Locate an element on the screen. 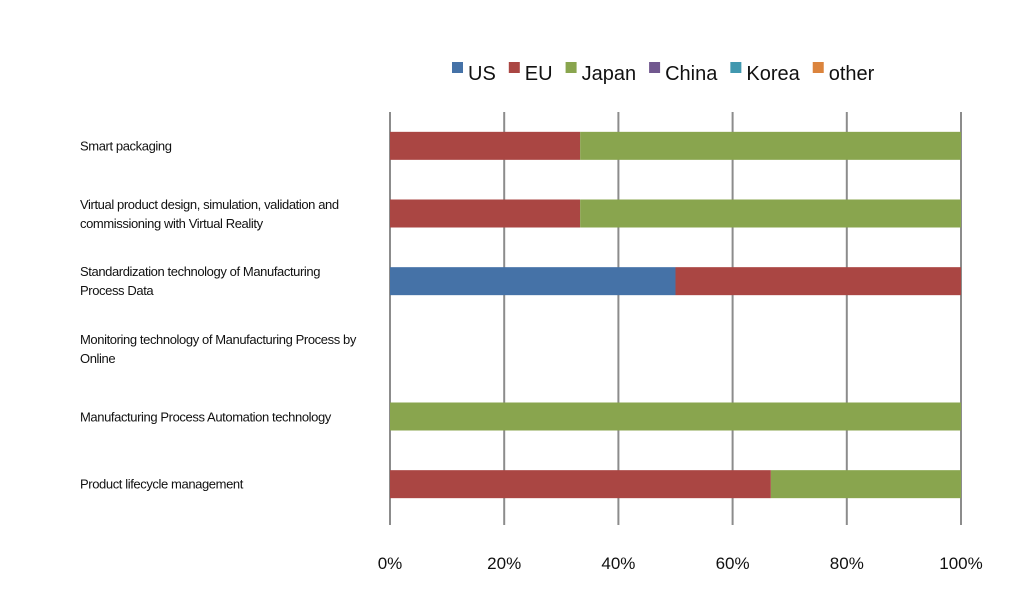  x-tick-label: 0% is located at coordinates (390, 563).